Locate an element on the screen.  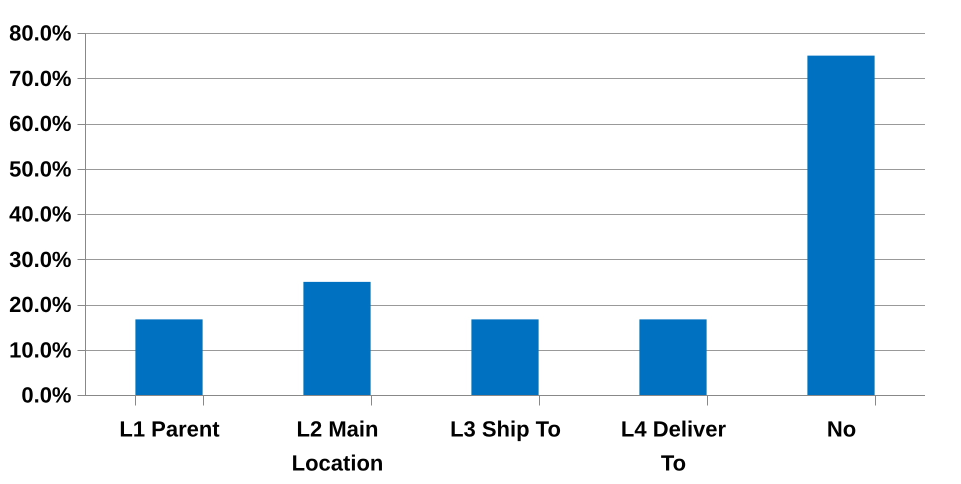
y-tick-label: 0.0% is located at coordinates (46, 395).